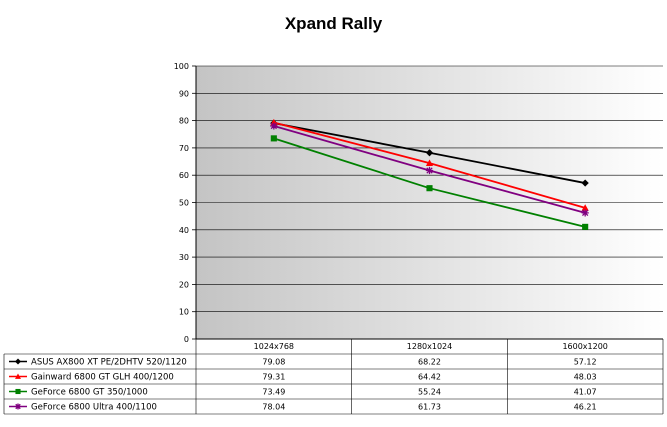 This screenshot has height=427, width=667. I want to click on x-tick-label: 1600x1200, so click(584, 346).